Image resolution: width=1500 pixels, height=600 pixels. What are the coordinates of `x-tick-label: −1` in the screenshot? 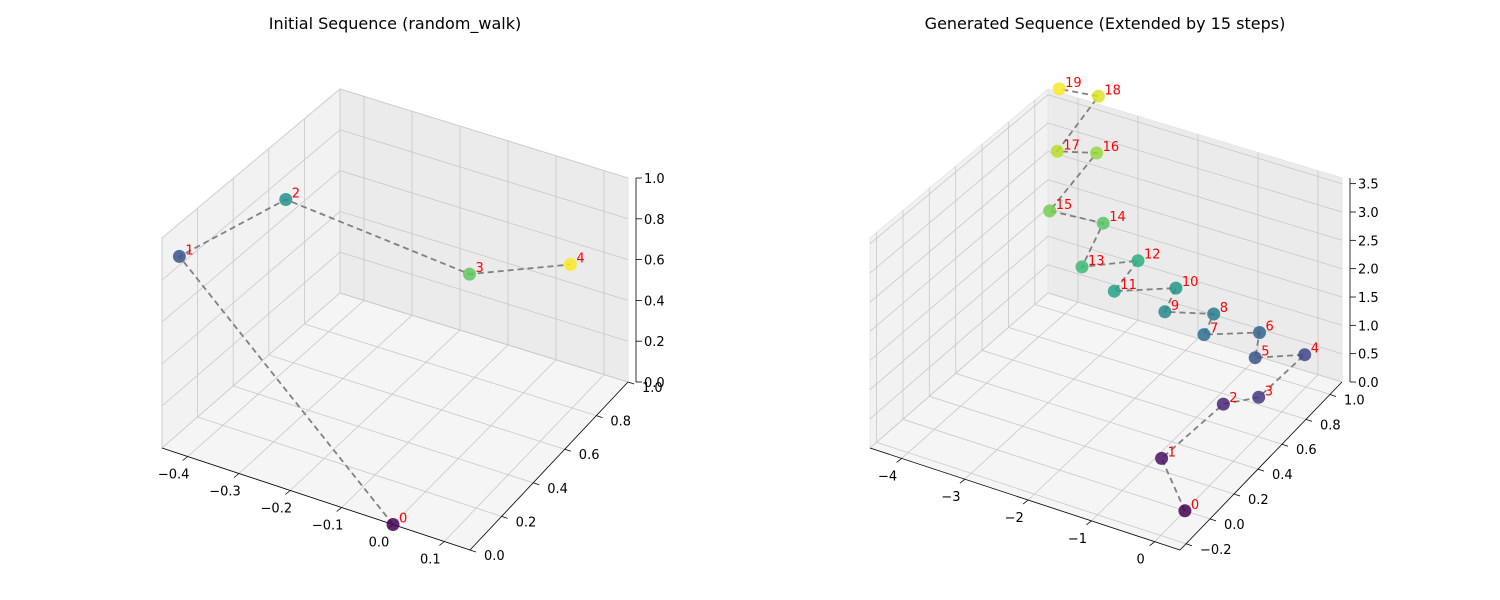 It's located at (1077, 539).